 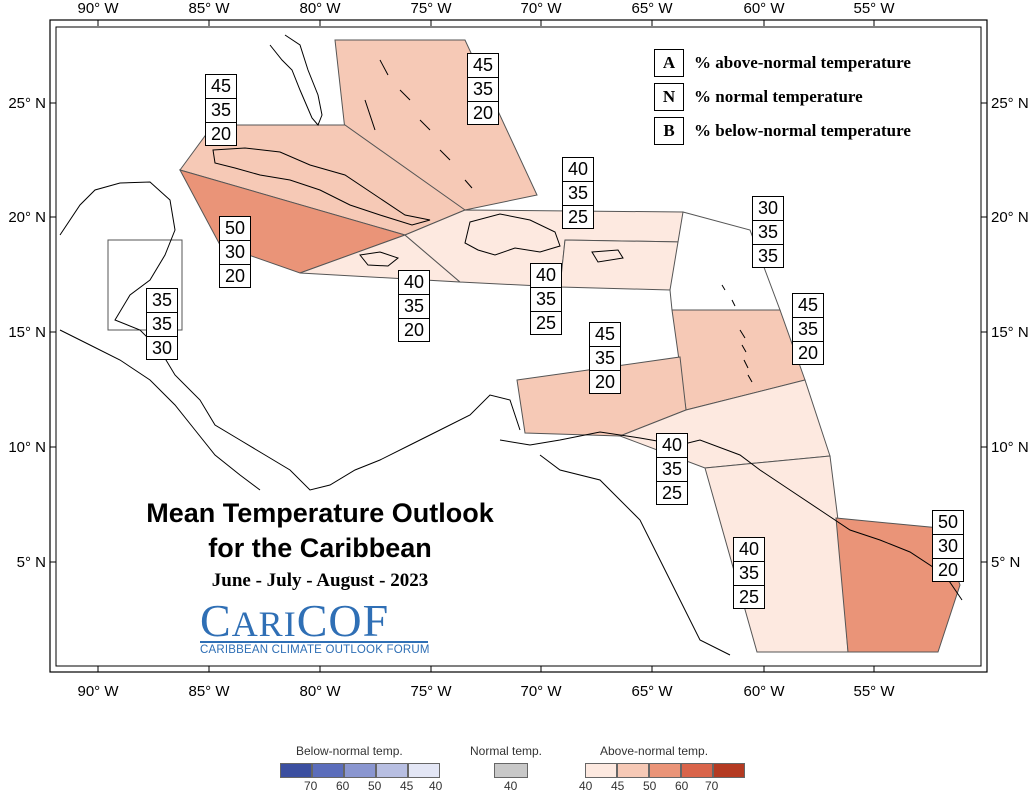 What do you see at coordinates (652, 691) in the screenshot?
I see `x-tick-bottom: 65° W` at bounding box center [652, 691].